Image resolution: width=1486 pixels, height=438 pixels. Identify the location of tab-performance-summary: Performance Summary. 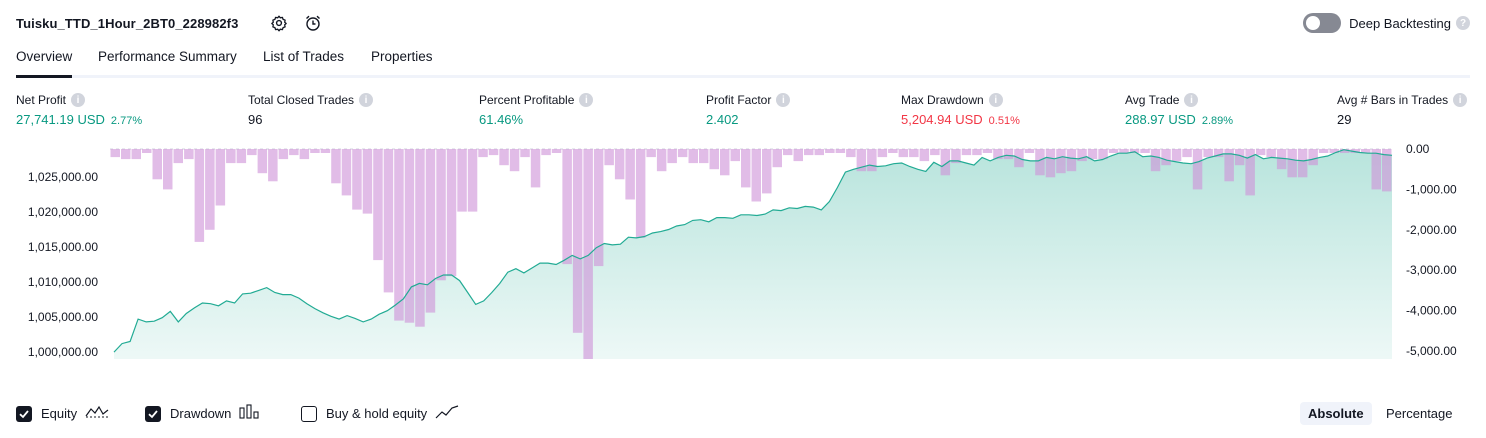
(167, 56).